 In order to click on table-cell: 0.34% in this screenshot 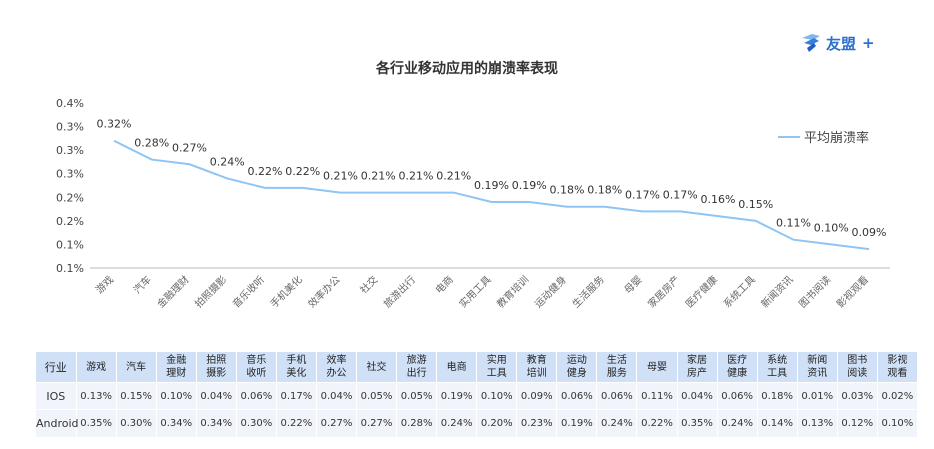, I will do `click(176, 423)`.